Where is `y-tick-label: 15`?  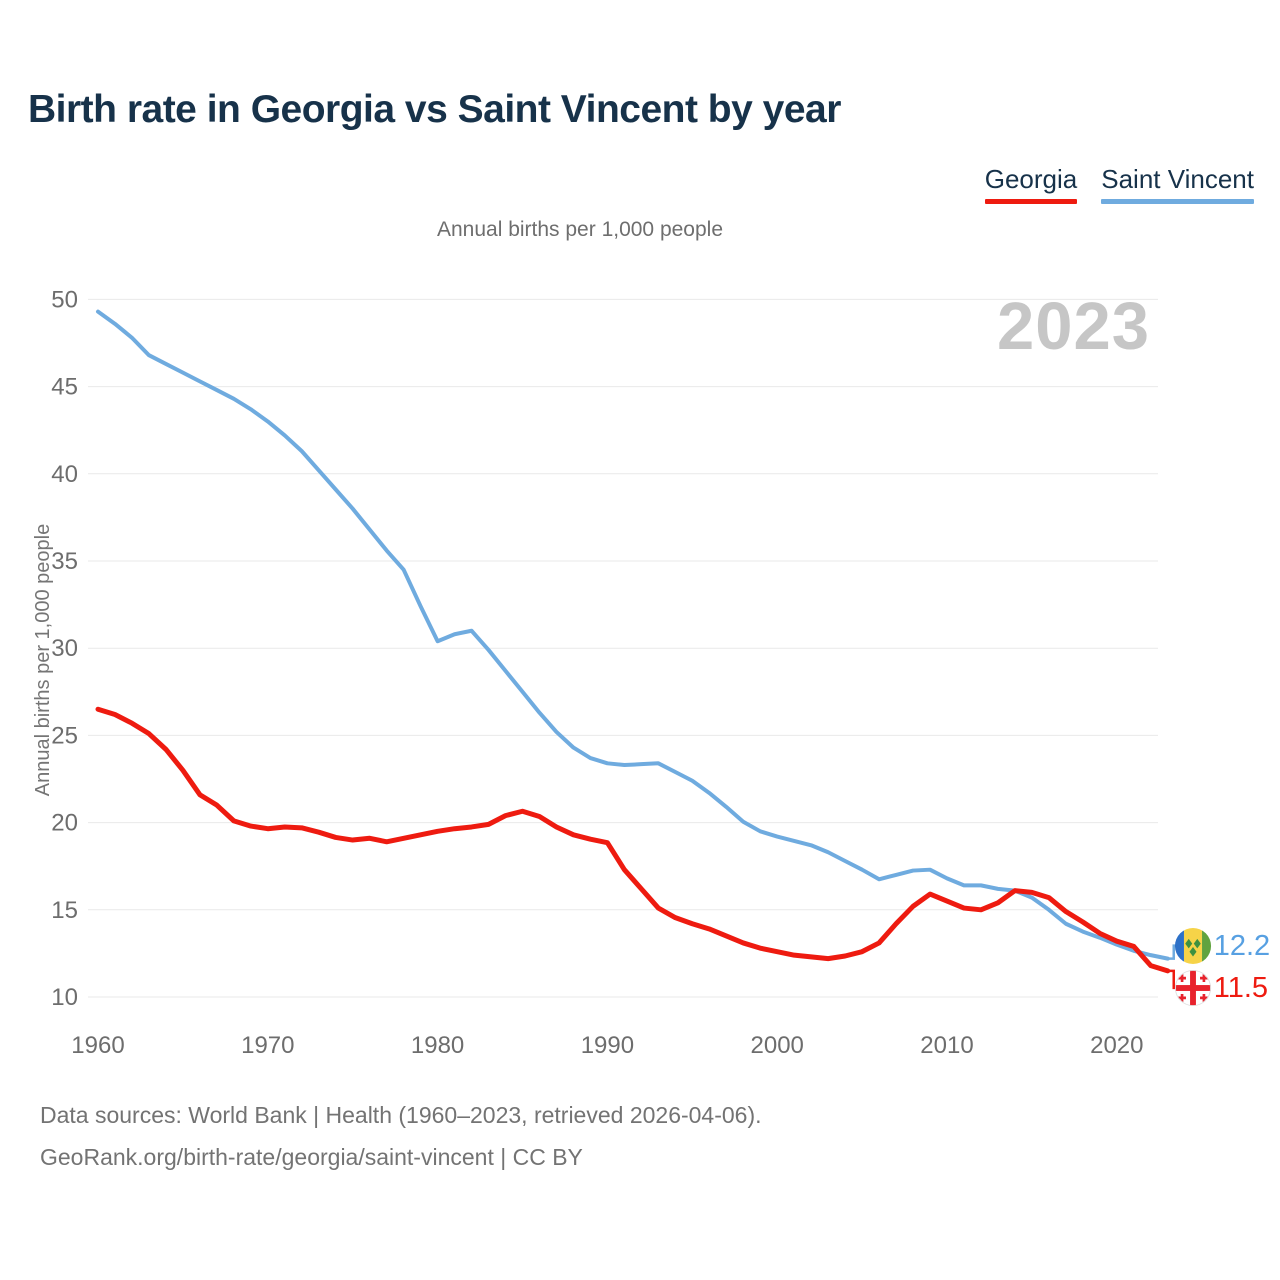 y-tick-label: 15 is located at coordinates (64, 910).